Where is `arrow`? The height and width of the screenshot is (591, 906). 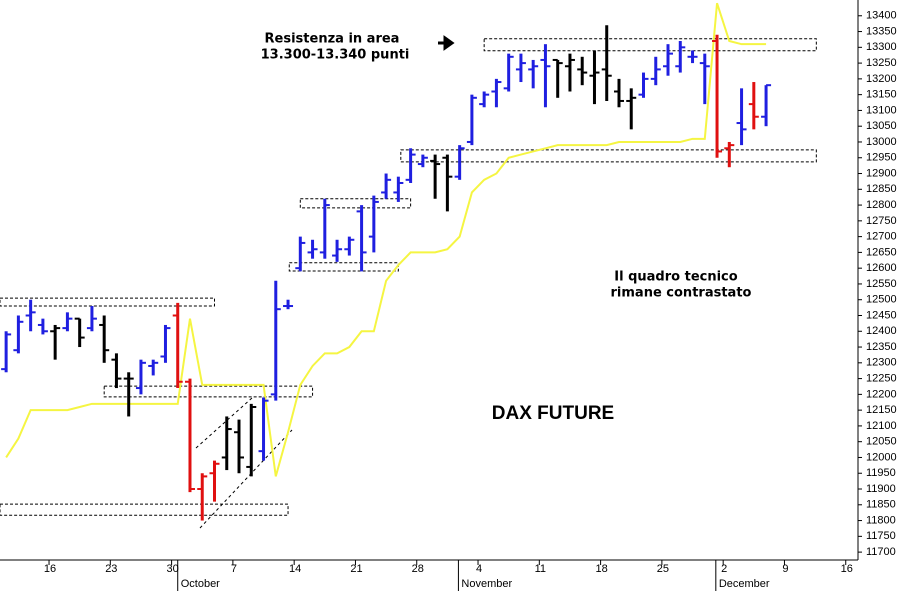
arrow is located at coordinates (446, 43).